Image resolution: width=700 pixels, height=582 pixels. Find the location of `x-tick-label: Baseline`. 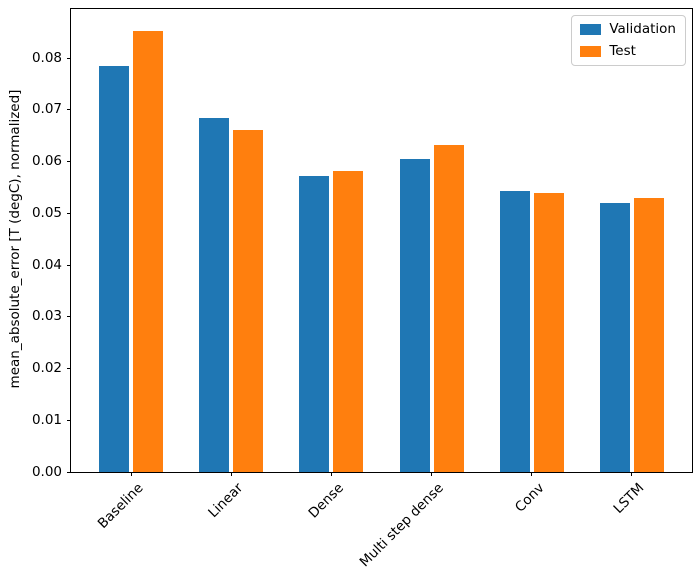

x-tick-label: Baseline is located at coordinates (120, 506).